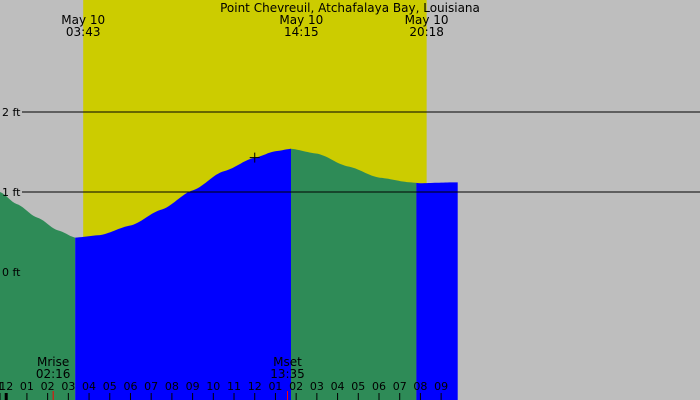 This screenshot has height=400, width=700. Describe the element at coordinates (53, 362) in the screenshot. I see `moon-event-name: Mrise` at that location.